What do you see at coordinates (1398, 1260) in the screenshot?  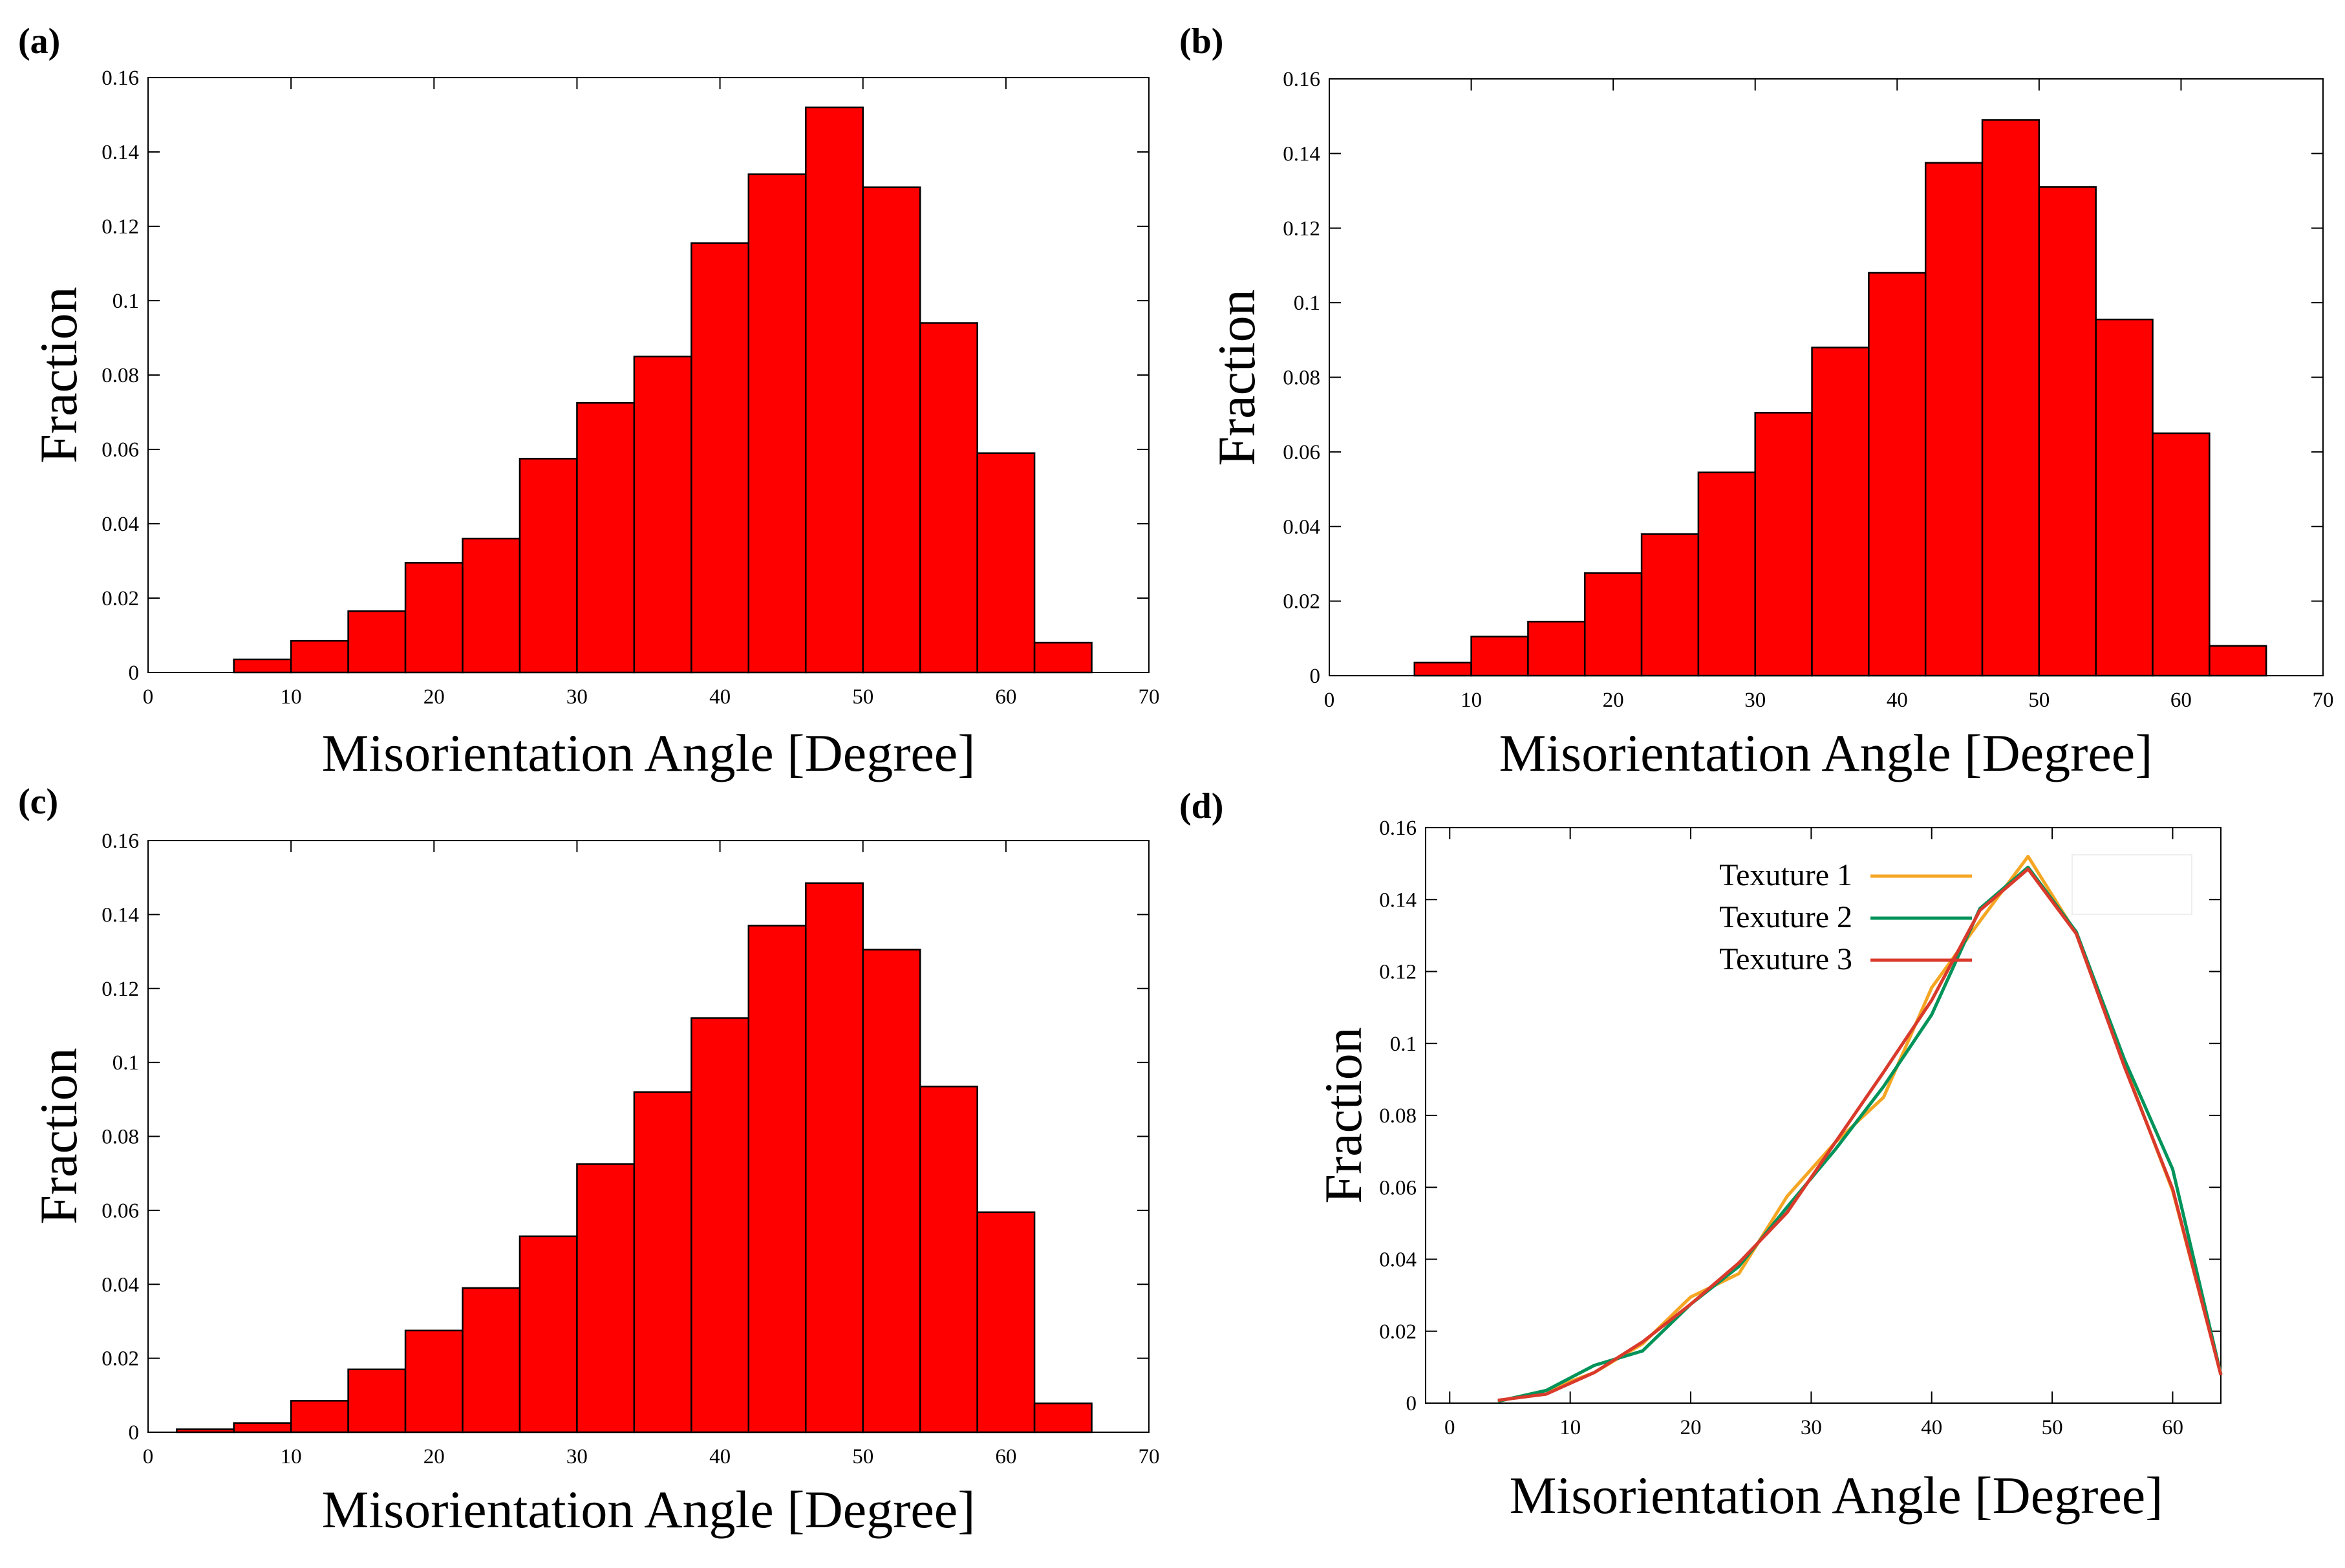 I see `panel-d-y-tick-label: 0.04` at bounding box center [1398, 1260].